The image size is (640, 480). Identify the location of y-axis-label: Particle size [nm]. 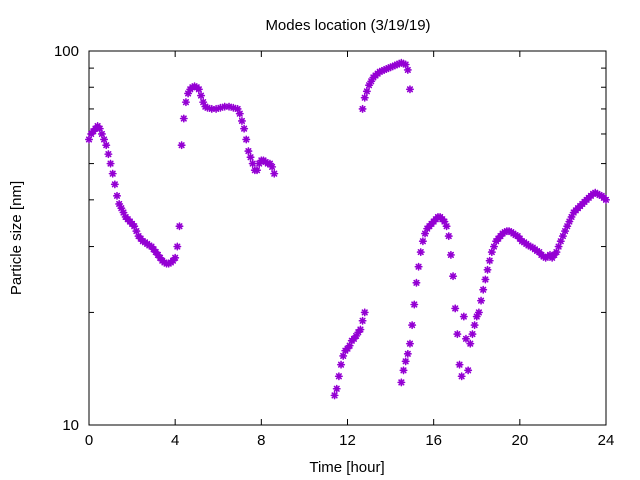
(16, 238).